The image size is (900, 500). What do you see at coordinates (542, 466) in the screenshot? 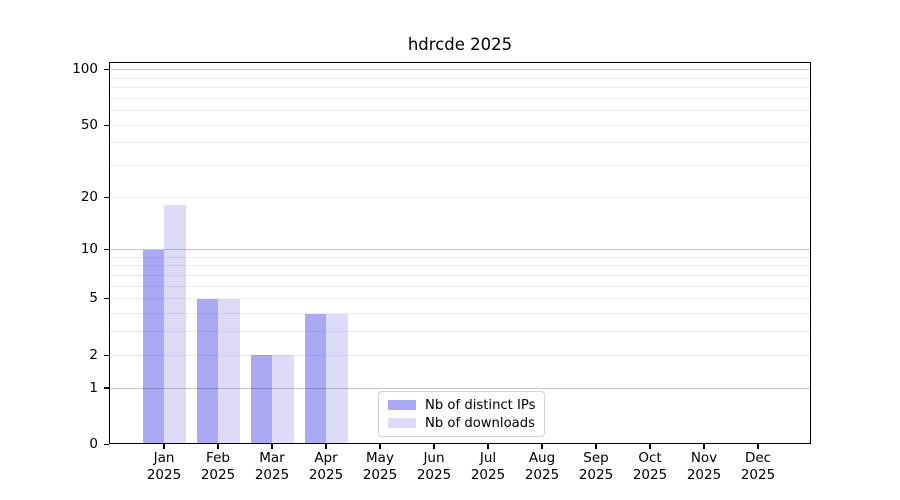
I see `x-tick-label: Aug 2025` at bounding box center [542, 466].